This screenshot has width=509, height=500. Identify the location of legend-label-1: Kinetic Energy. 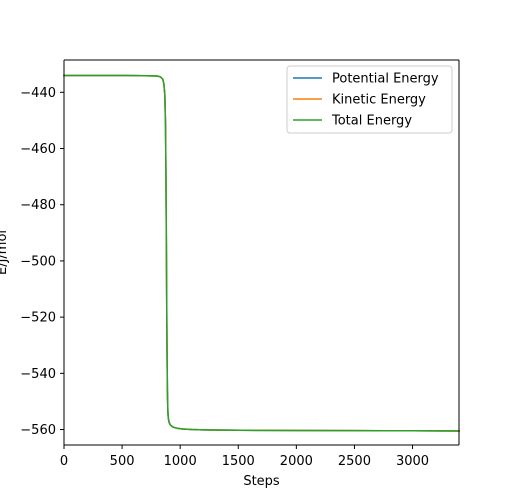
(379, 100).